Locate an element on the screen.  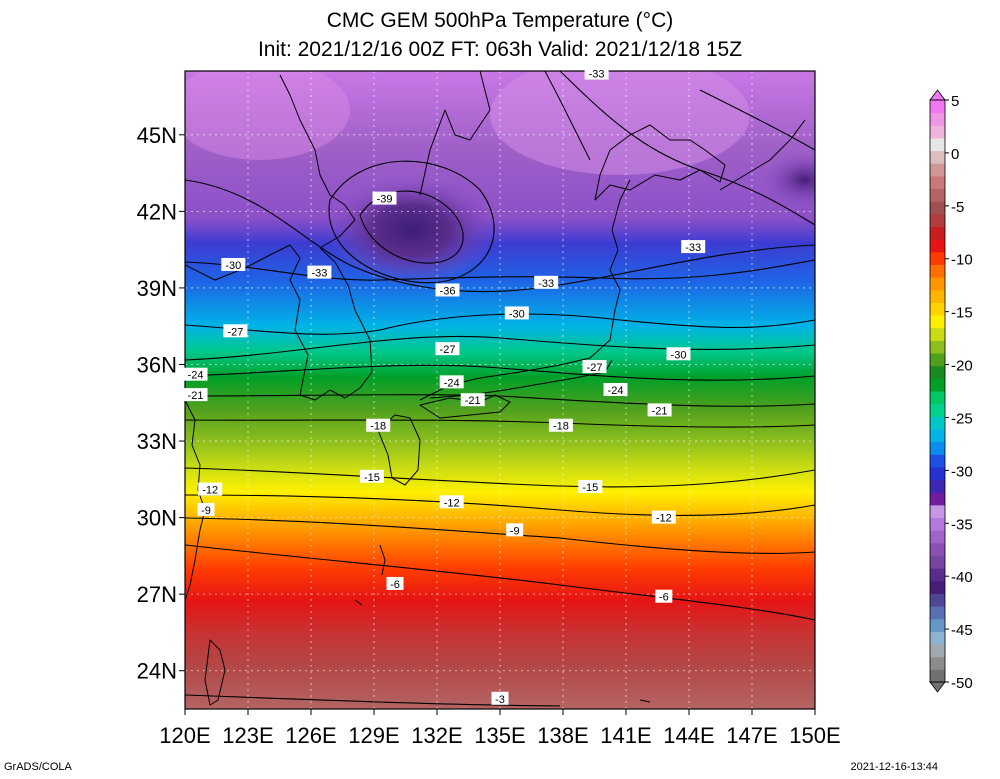
contour-label: -9 is located at coordinates (515, 531).